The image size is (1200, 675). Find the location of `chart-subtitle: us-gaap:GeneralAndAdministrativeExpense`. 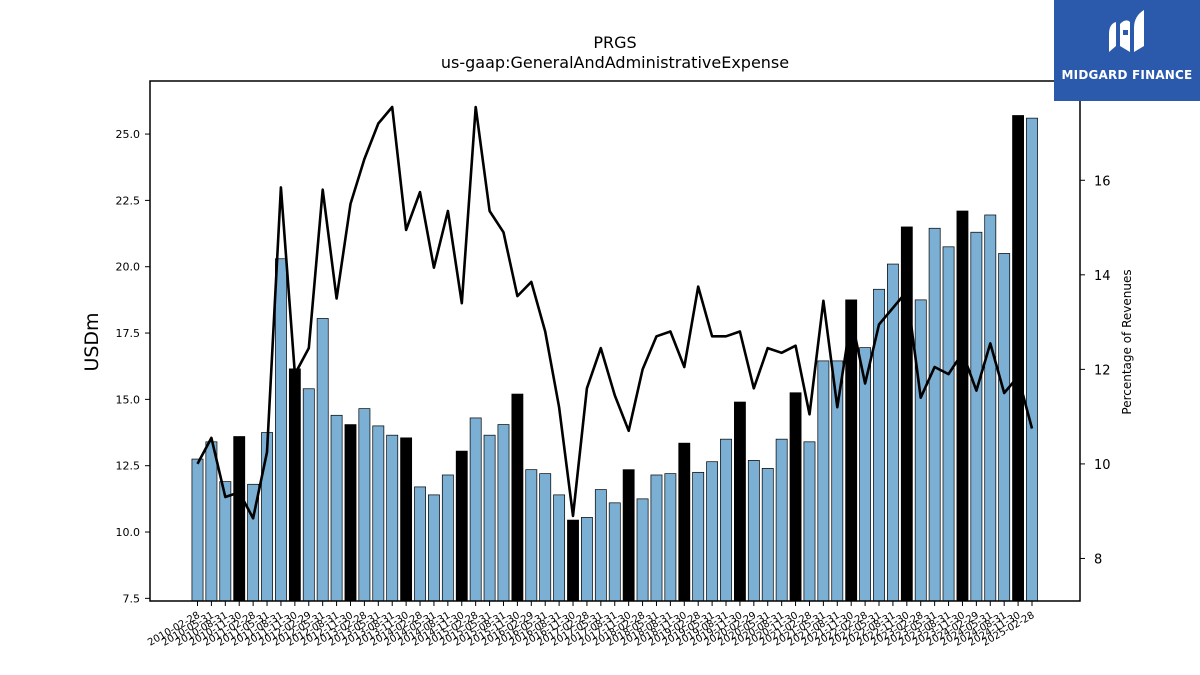

chart-subtitle: us-gaap:GeneralAndAdministrativeExpense is located at coordinates (615, 62).